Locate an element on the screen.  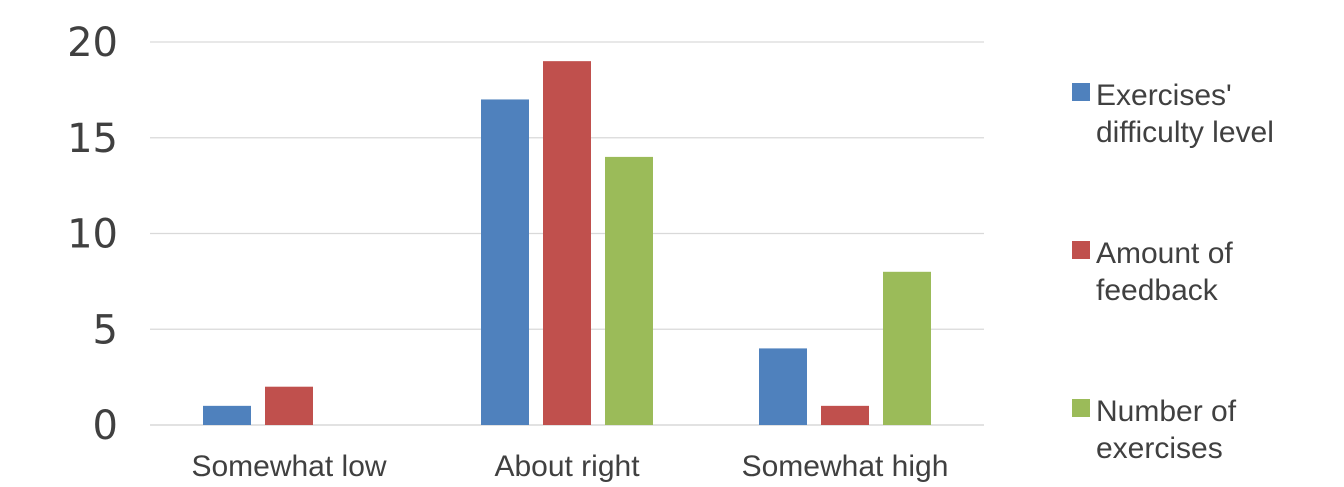
y-tick-label: 5 is located at coordinates (105, 330).